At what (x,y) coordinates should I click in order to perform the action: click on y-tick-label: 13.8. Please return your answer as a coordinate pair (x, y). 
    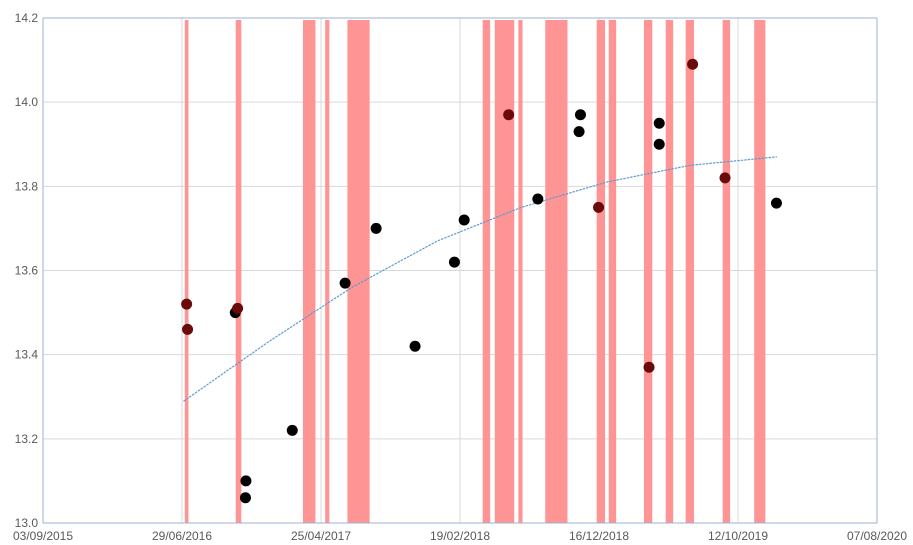
    Looking at the image, I should click on (27, 186).